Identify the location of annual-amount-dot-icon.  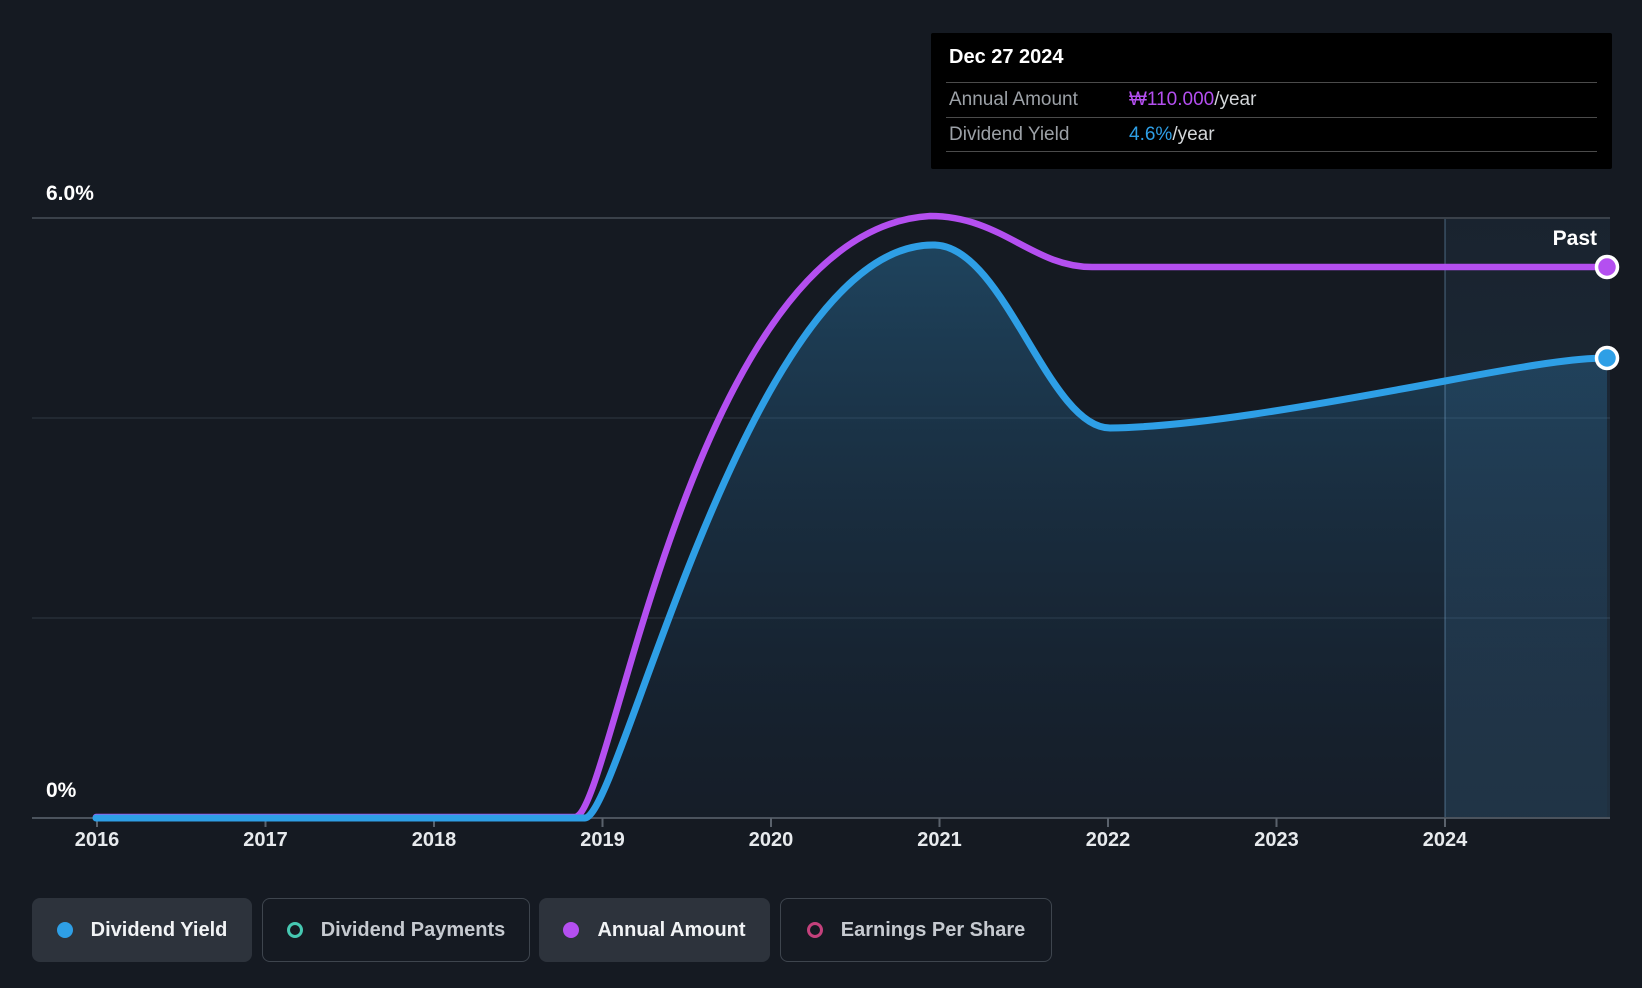
(571, 930).